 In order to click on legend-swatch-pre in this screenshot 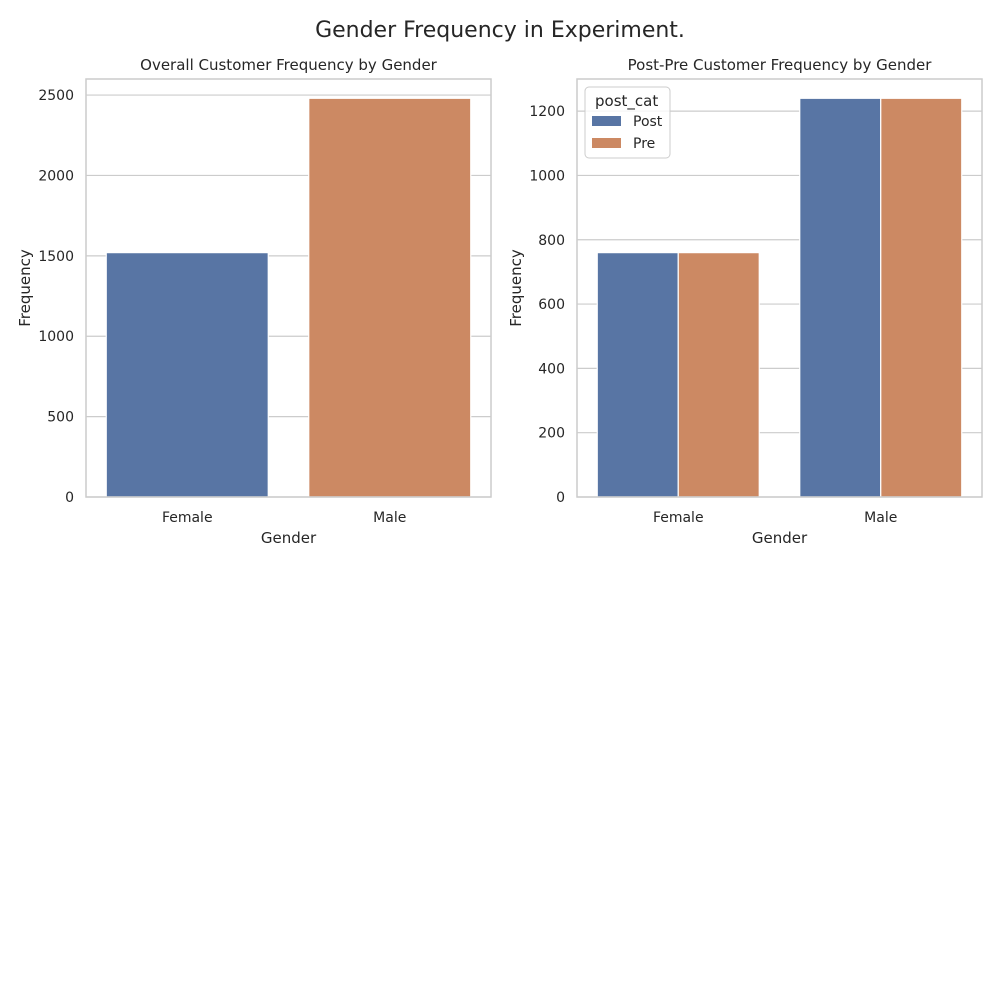, I will do `click(606, 143)`.